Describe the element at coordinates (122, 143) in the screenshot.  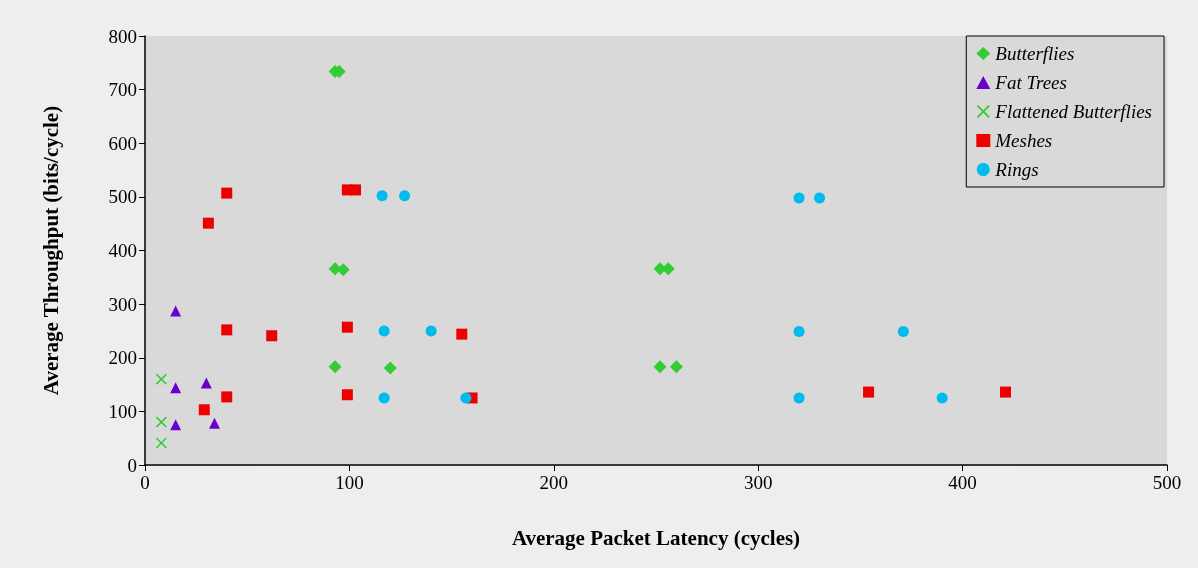
I see `y-tick-label: 600` at that location.